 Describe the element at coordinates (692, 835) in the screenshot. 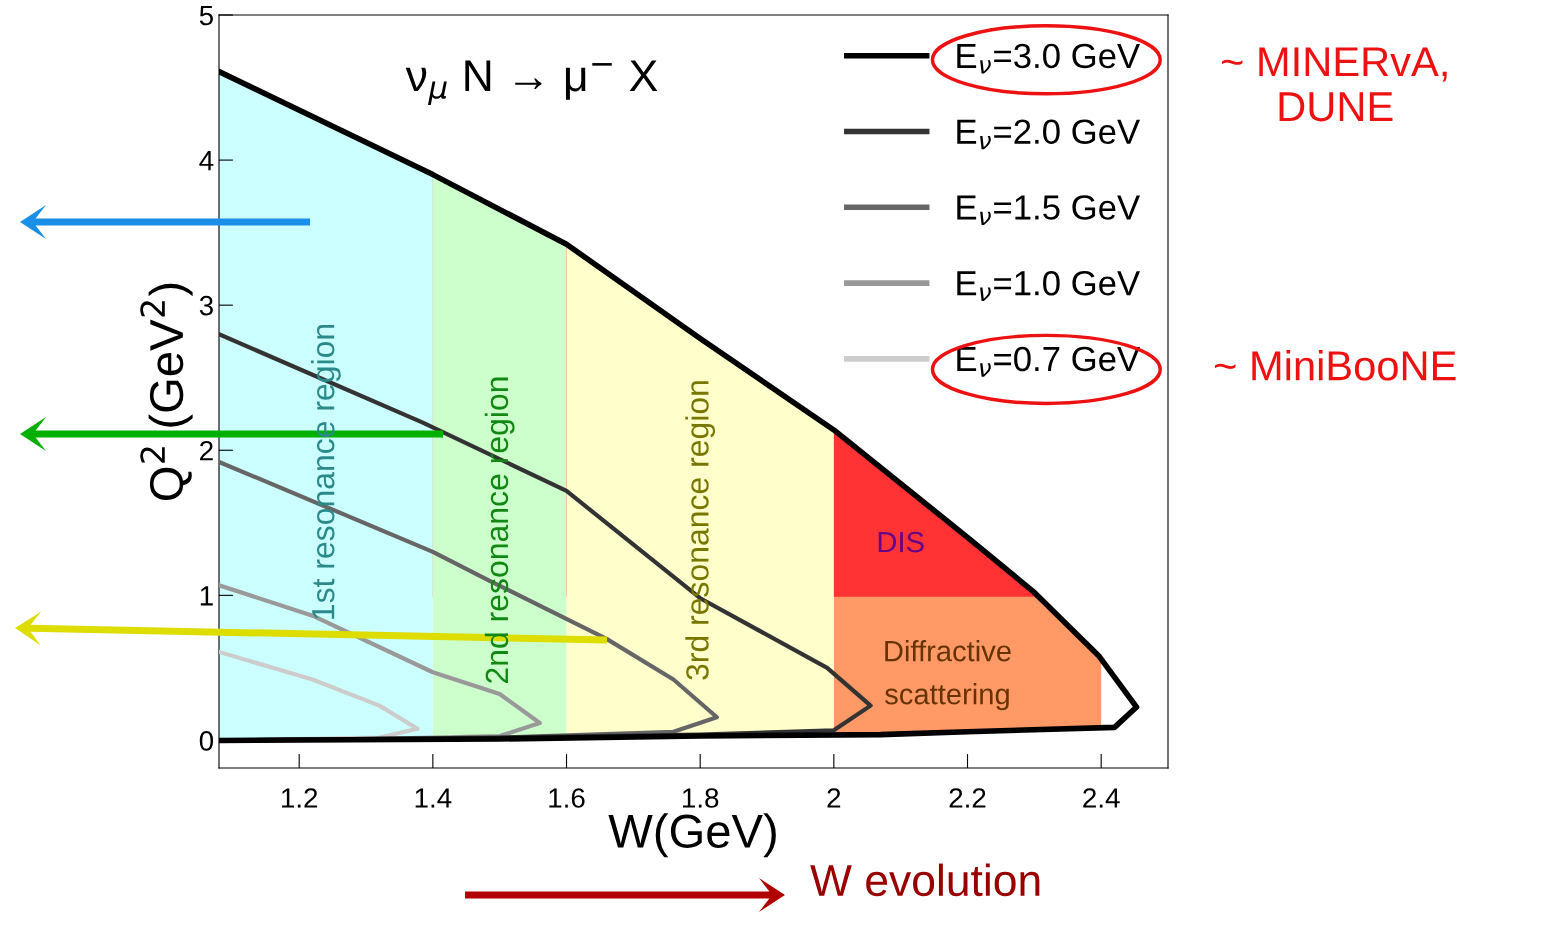

I see `x-axis-title: W(GeV)` at that location.